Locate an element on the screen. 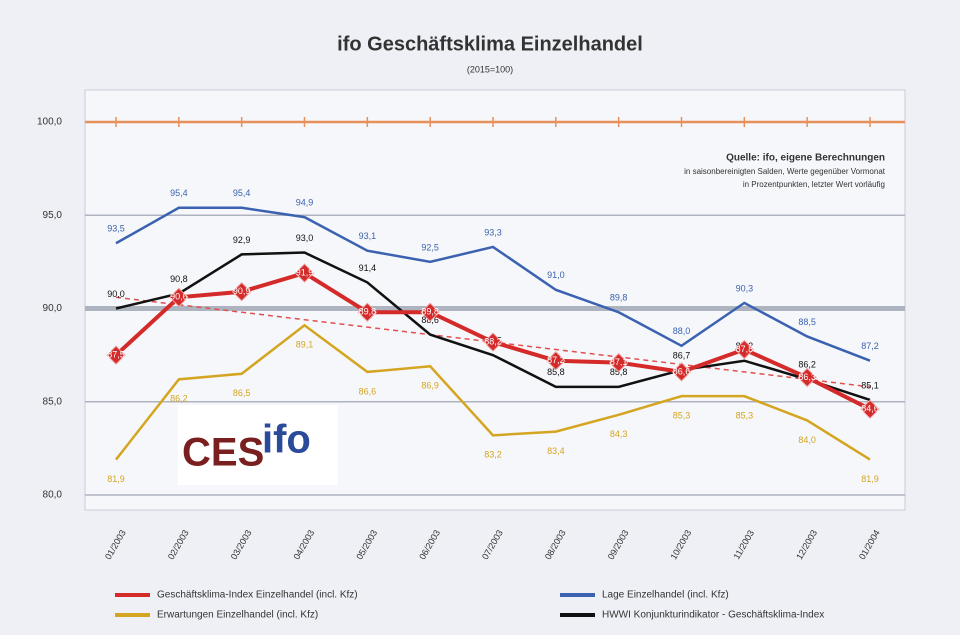 Image resolution: width=960 pixels, height=635 pixels. data-label: 84,3 is located at coordinates (619, 434).